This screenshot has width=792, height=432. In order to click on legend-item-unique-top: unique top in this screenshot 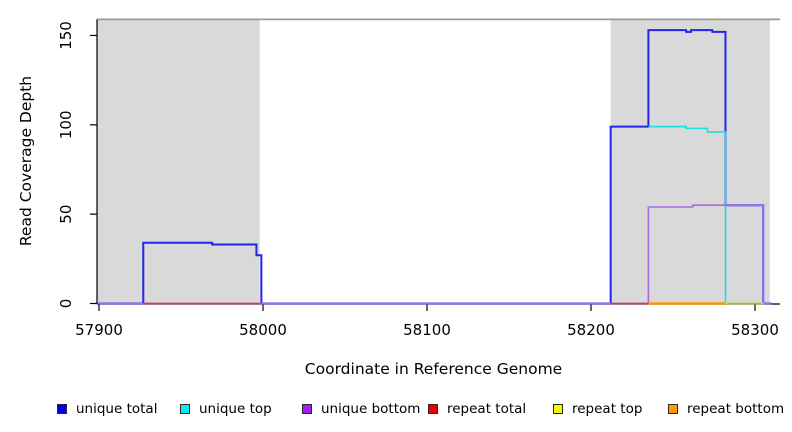, I will do `click(226, 409)`.